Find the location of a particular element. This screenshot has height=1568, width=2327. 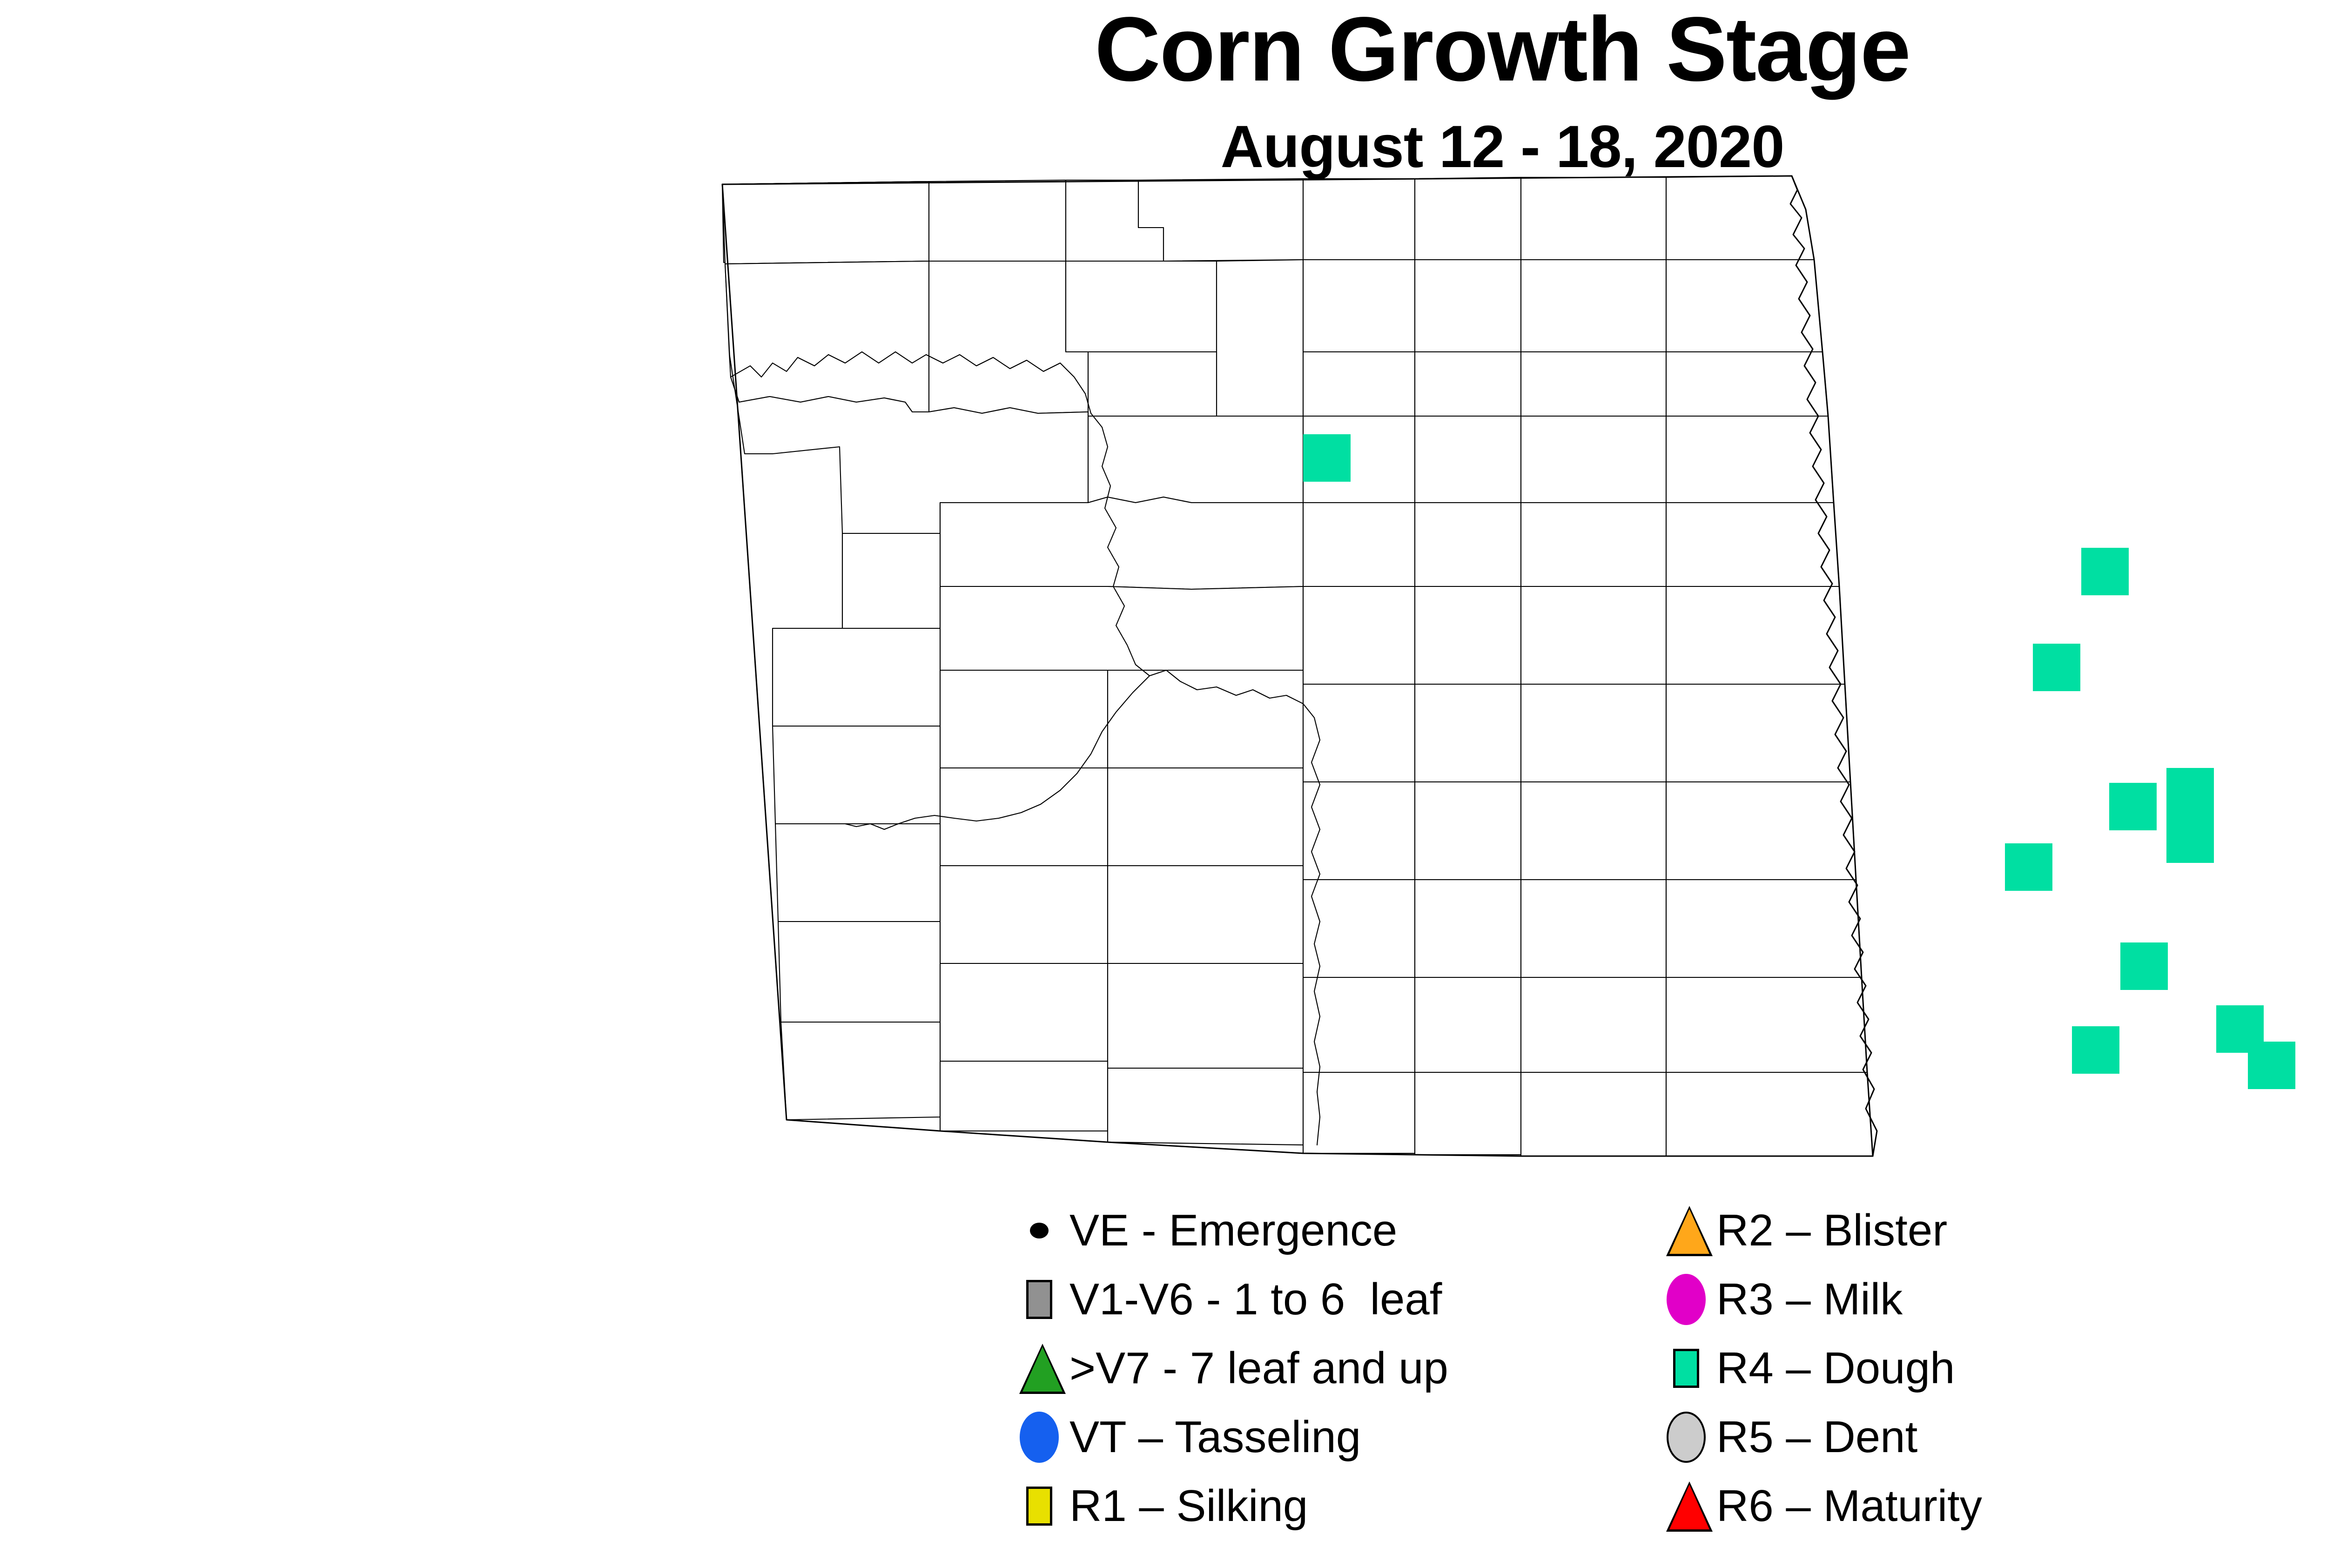

legend-item-v1v6: V1-V6 - 1 to 6 leaf is located at coordinates (1356, 1299).